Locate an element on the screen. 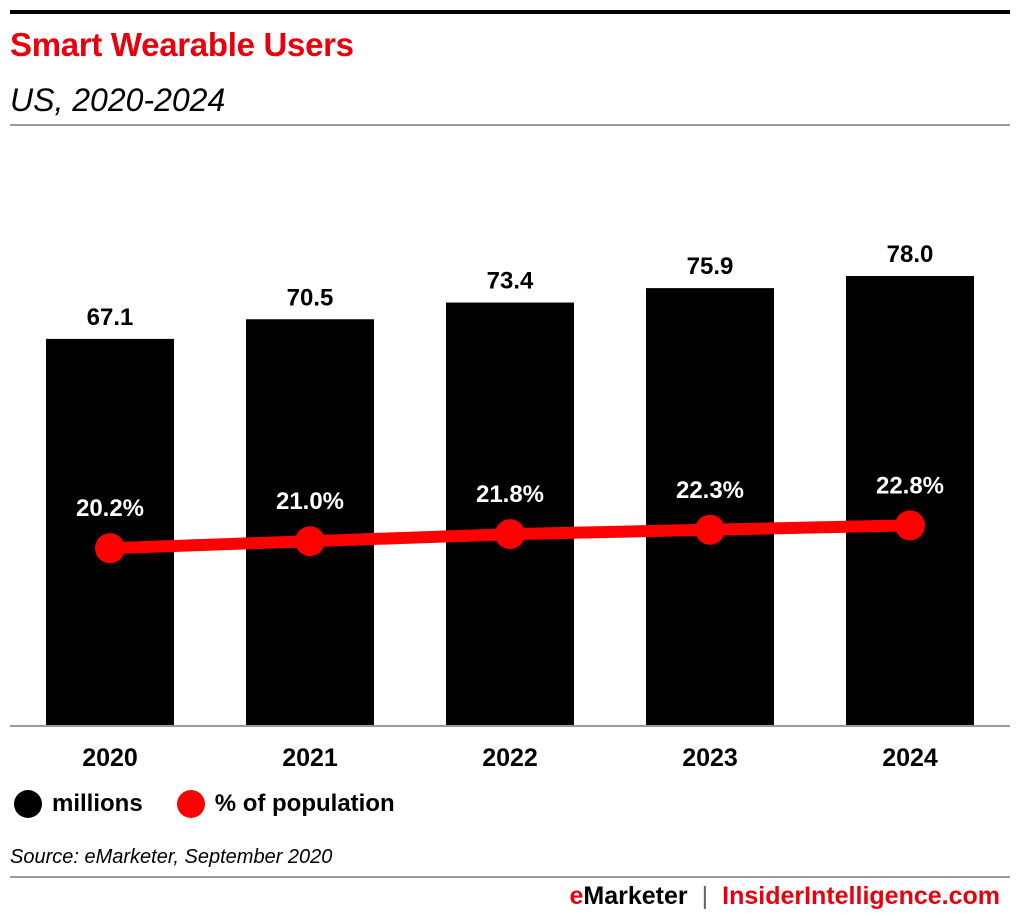 The width and height of the screenshot is (1020, 920). population-label-2020: 20.2% is located at coordinates (110, 508).